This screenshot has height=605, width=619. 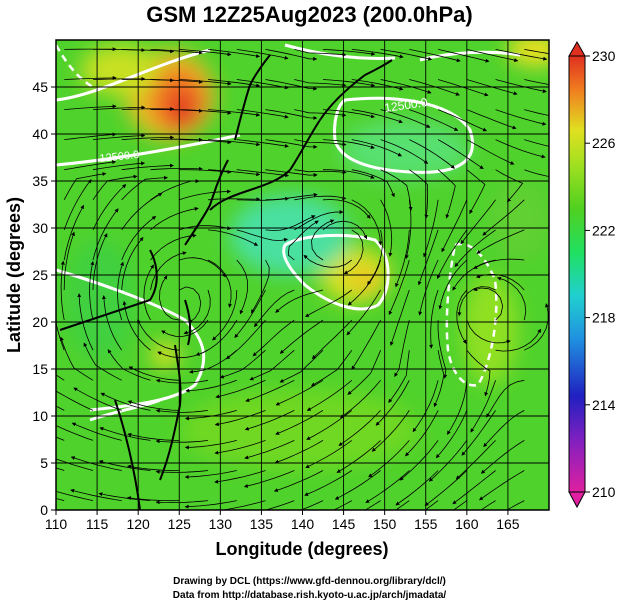 I want to click on y-axis-label: Latitude (degrees), so click(x=14, y=275).